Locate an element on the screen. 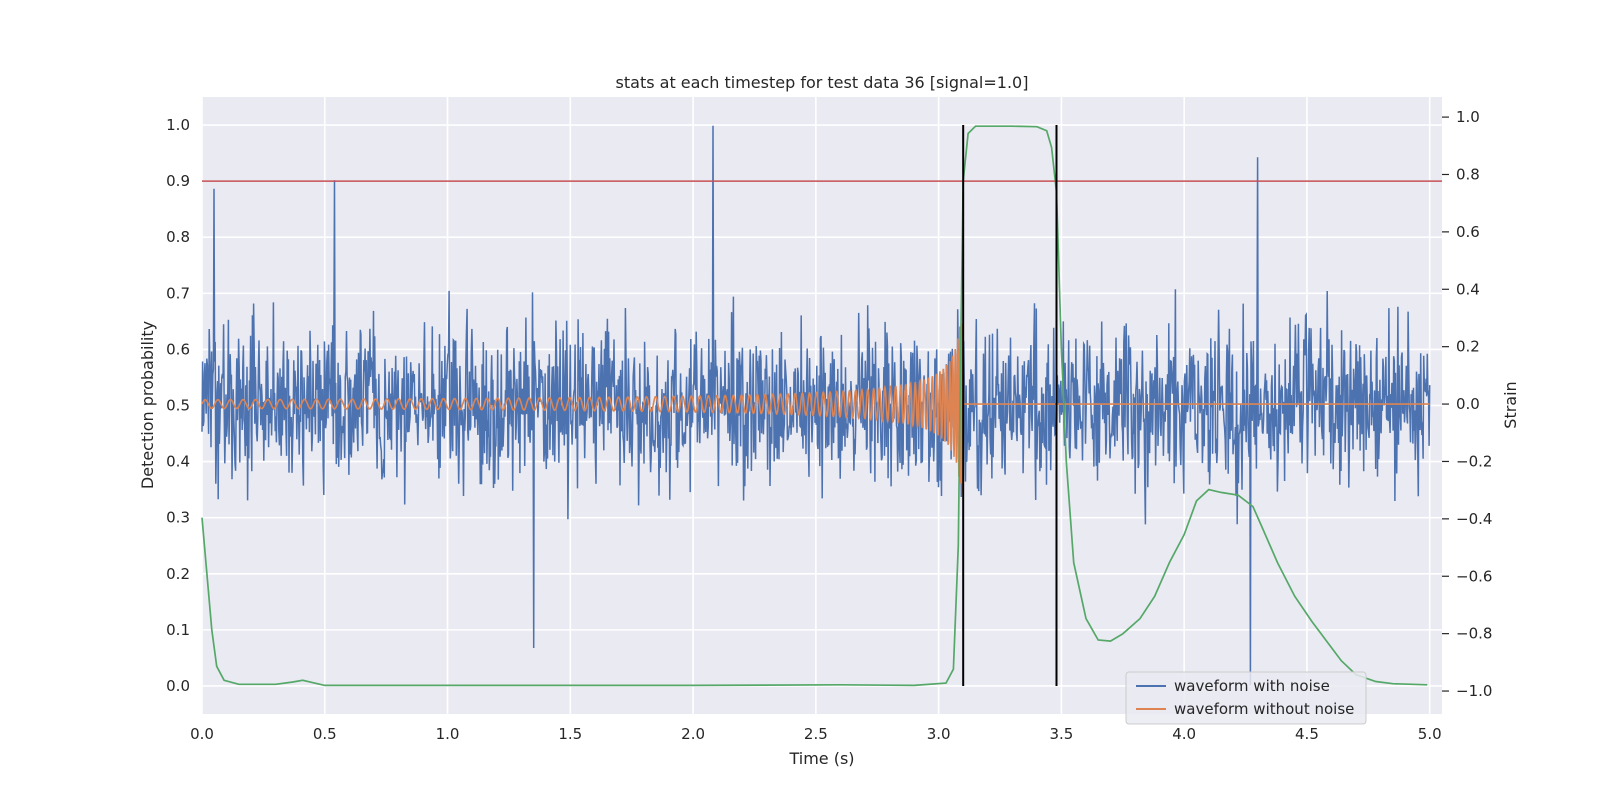 Image resolution: width=1600 pixels, height=804 pixels. x-tick-label-2: 1.0 is located at coordinates (448, 734).